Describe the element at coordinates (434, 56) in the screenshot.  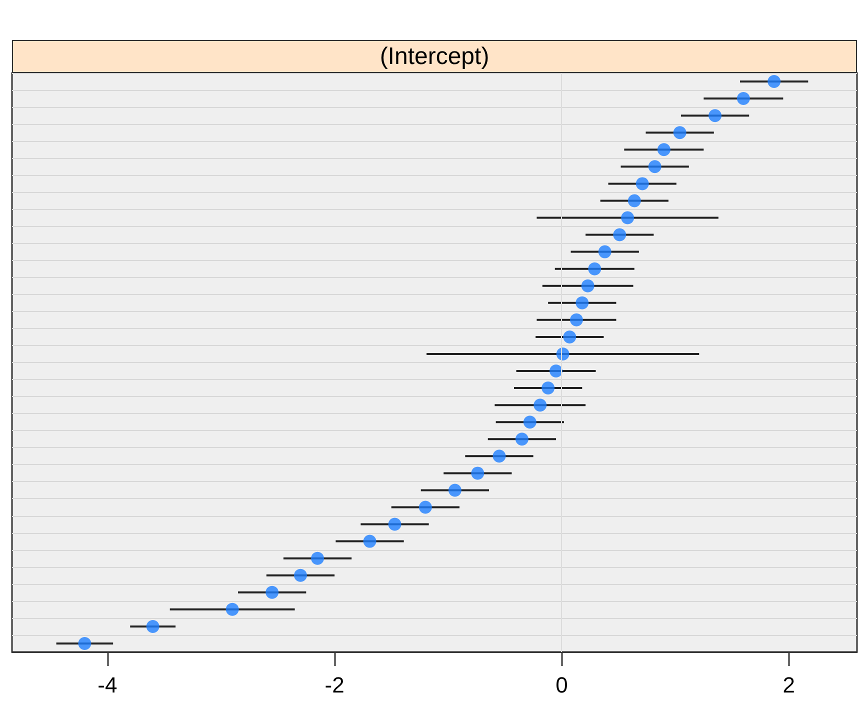
I see `chart-title: (Intercept)` at that location.